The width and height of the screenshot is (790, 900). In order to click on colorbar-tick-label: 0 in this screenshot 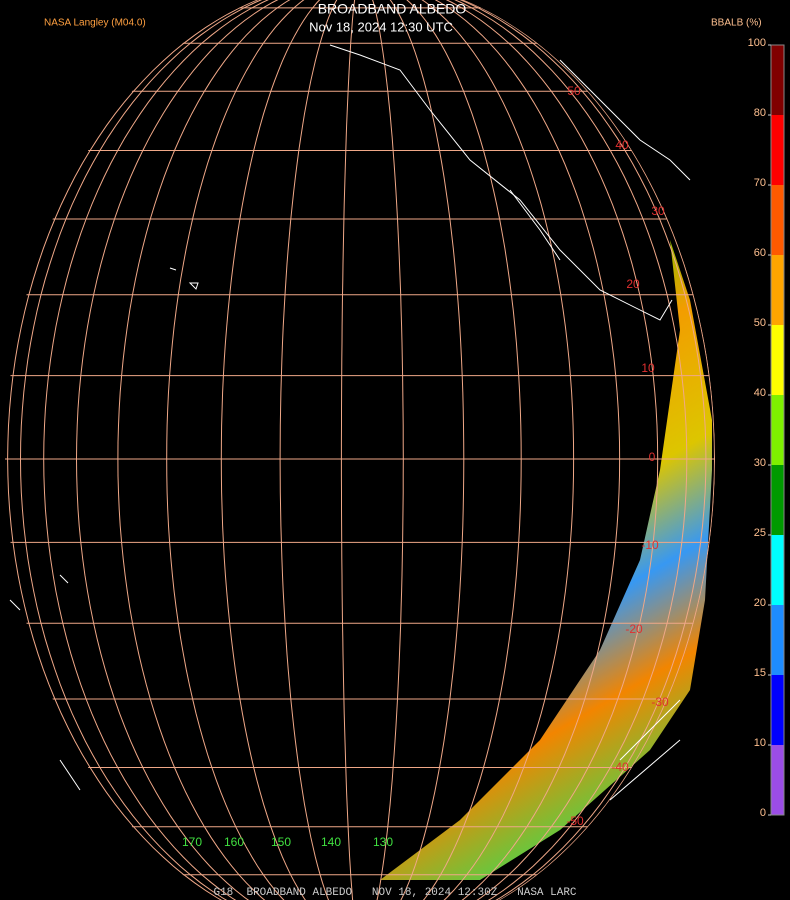, I will do `click(763, 813)`.